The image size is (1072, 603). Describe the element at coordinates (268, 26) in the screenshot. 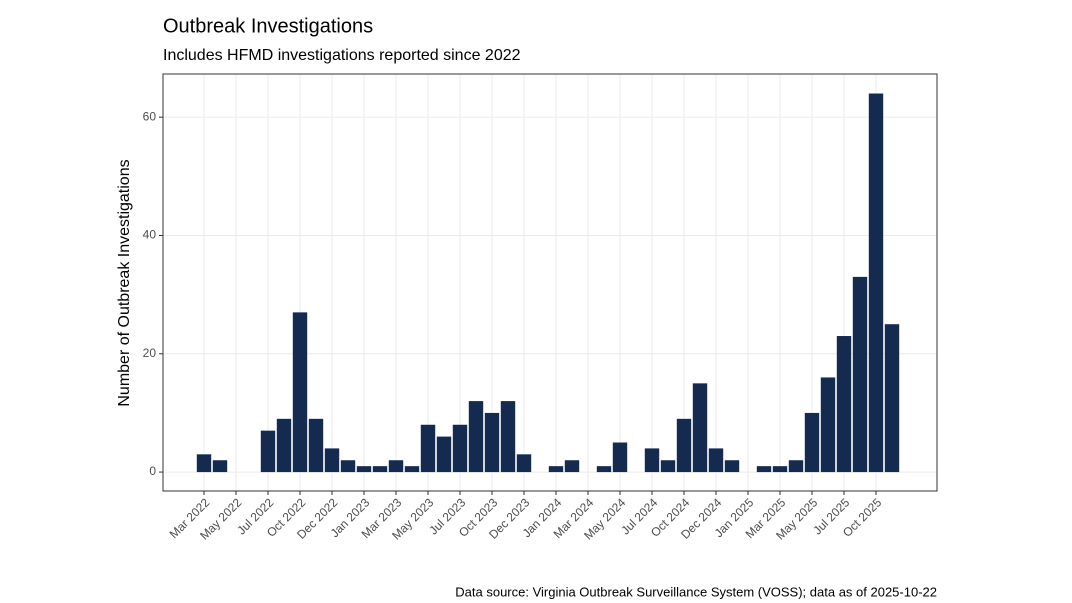

I see `chart-title: Outbreak Investigations` at that location.